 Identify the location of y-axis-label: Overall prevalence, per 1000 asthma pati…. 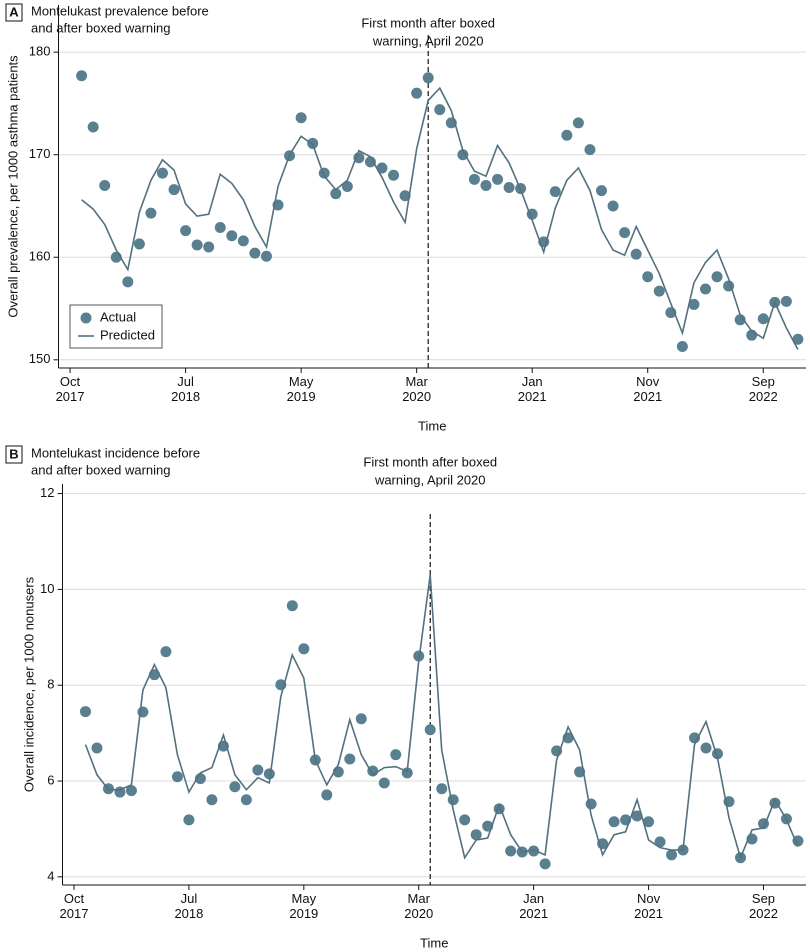
(12, 186).